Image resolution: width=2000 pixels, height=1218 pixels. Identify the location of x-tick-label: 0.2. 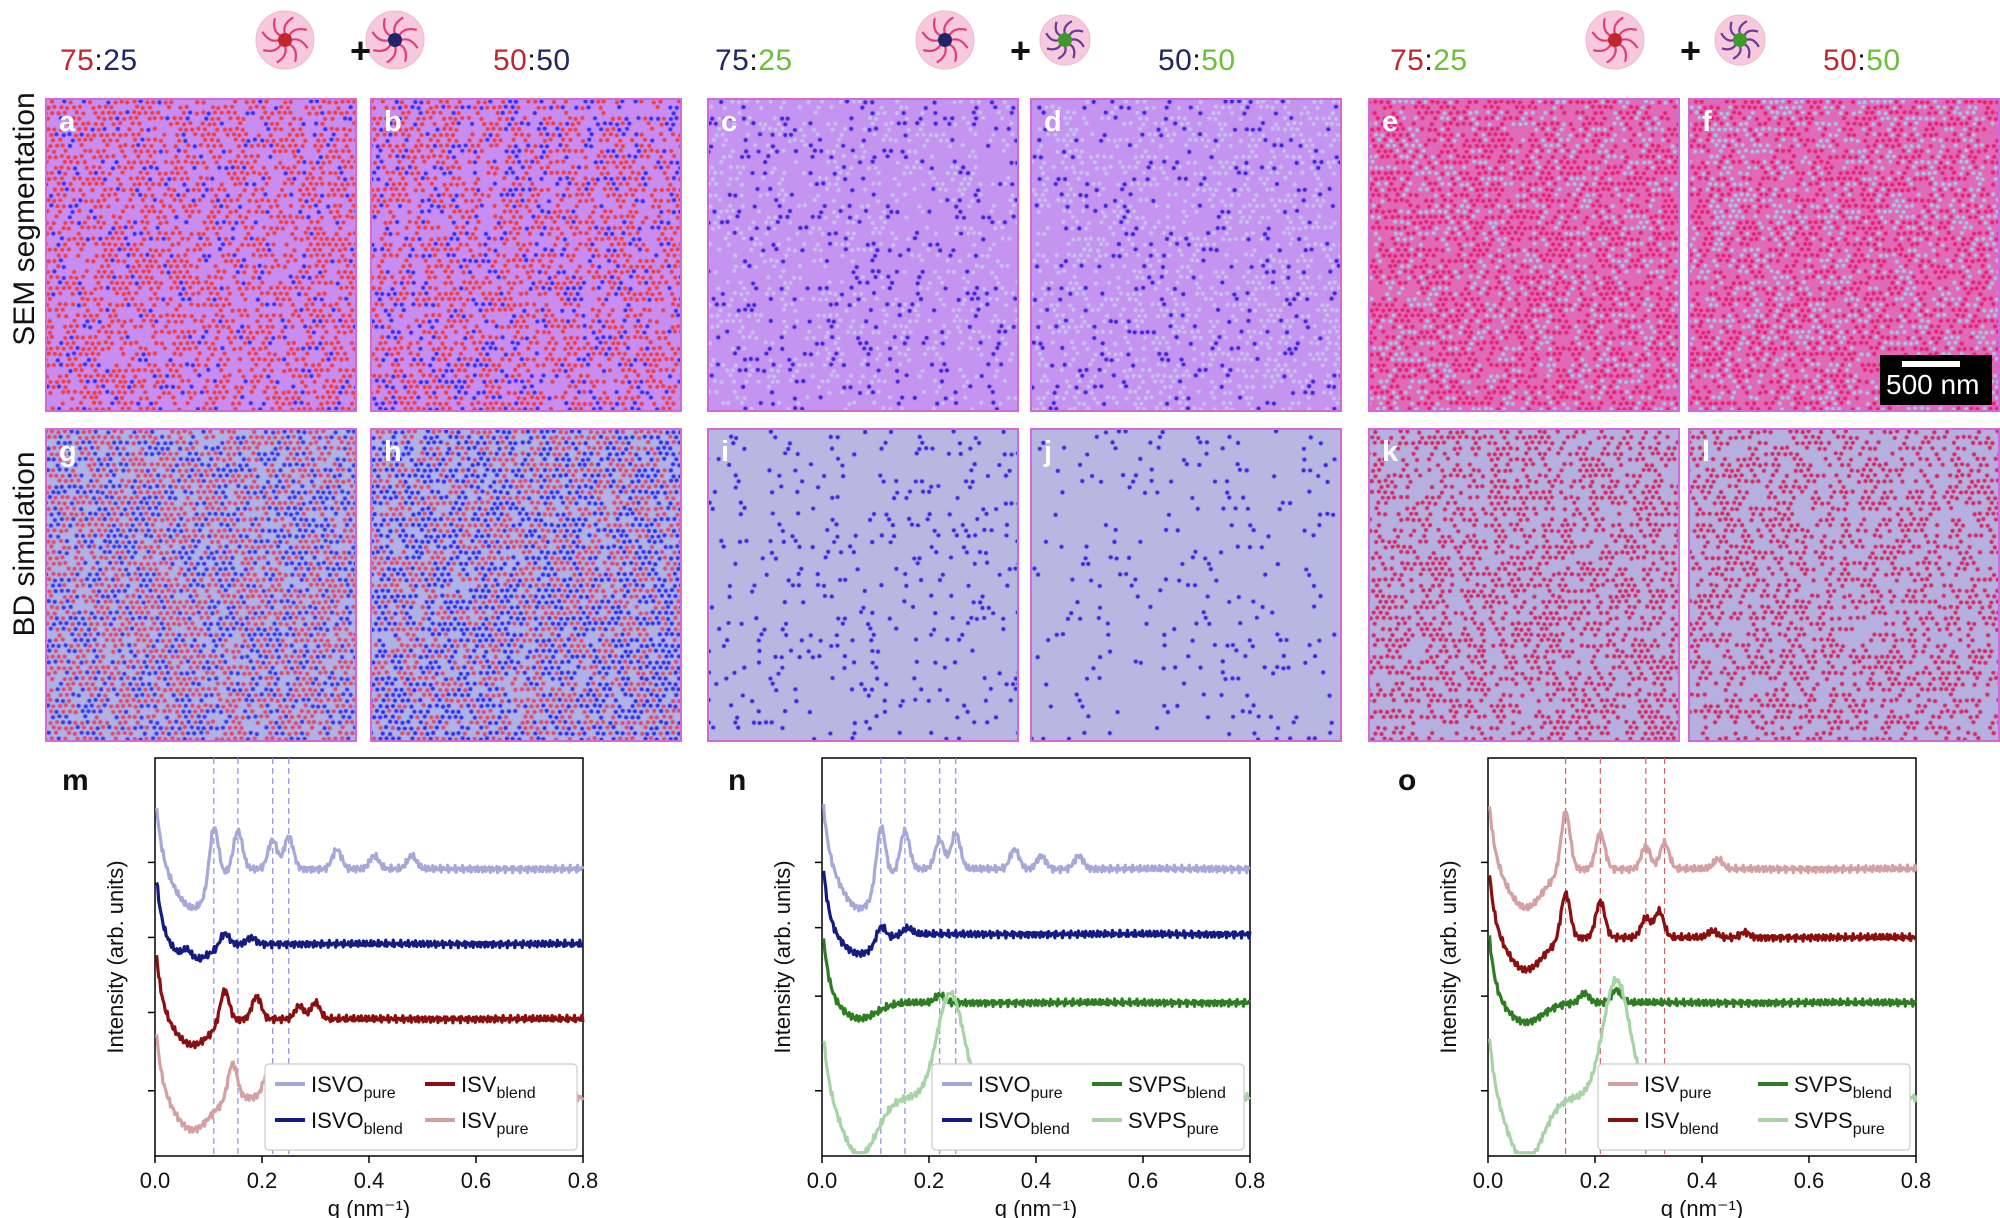
(929, 1180).